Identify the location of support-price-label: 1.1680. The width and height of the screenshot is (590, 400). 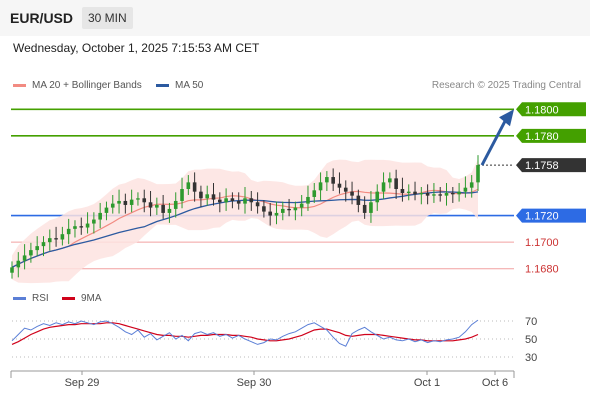
(542, 270).